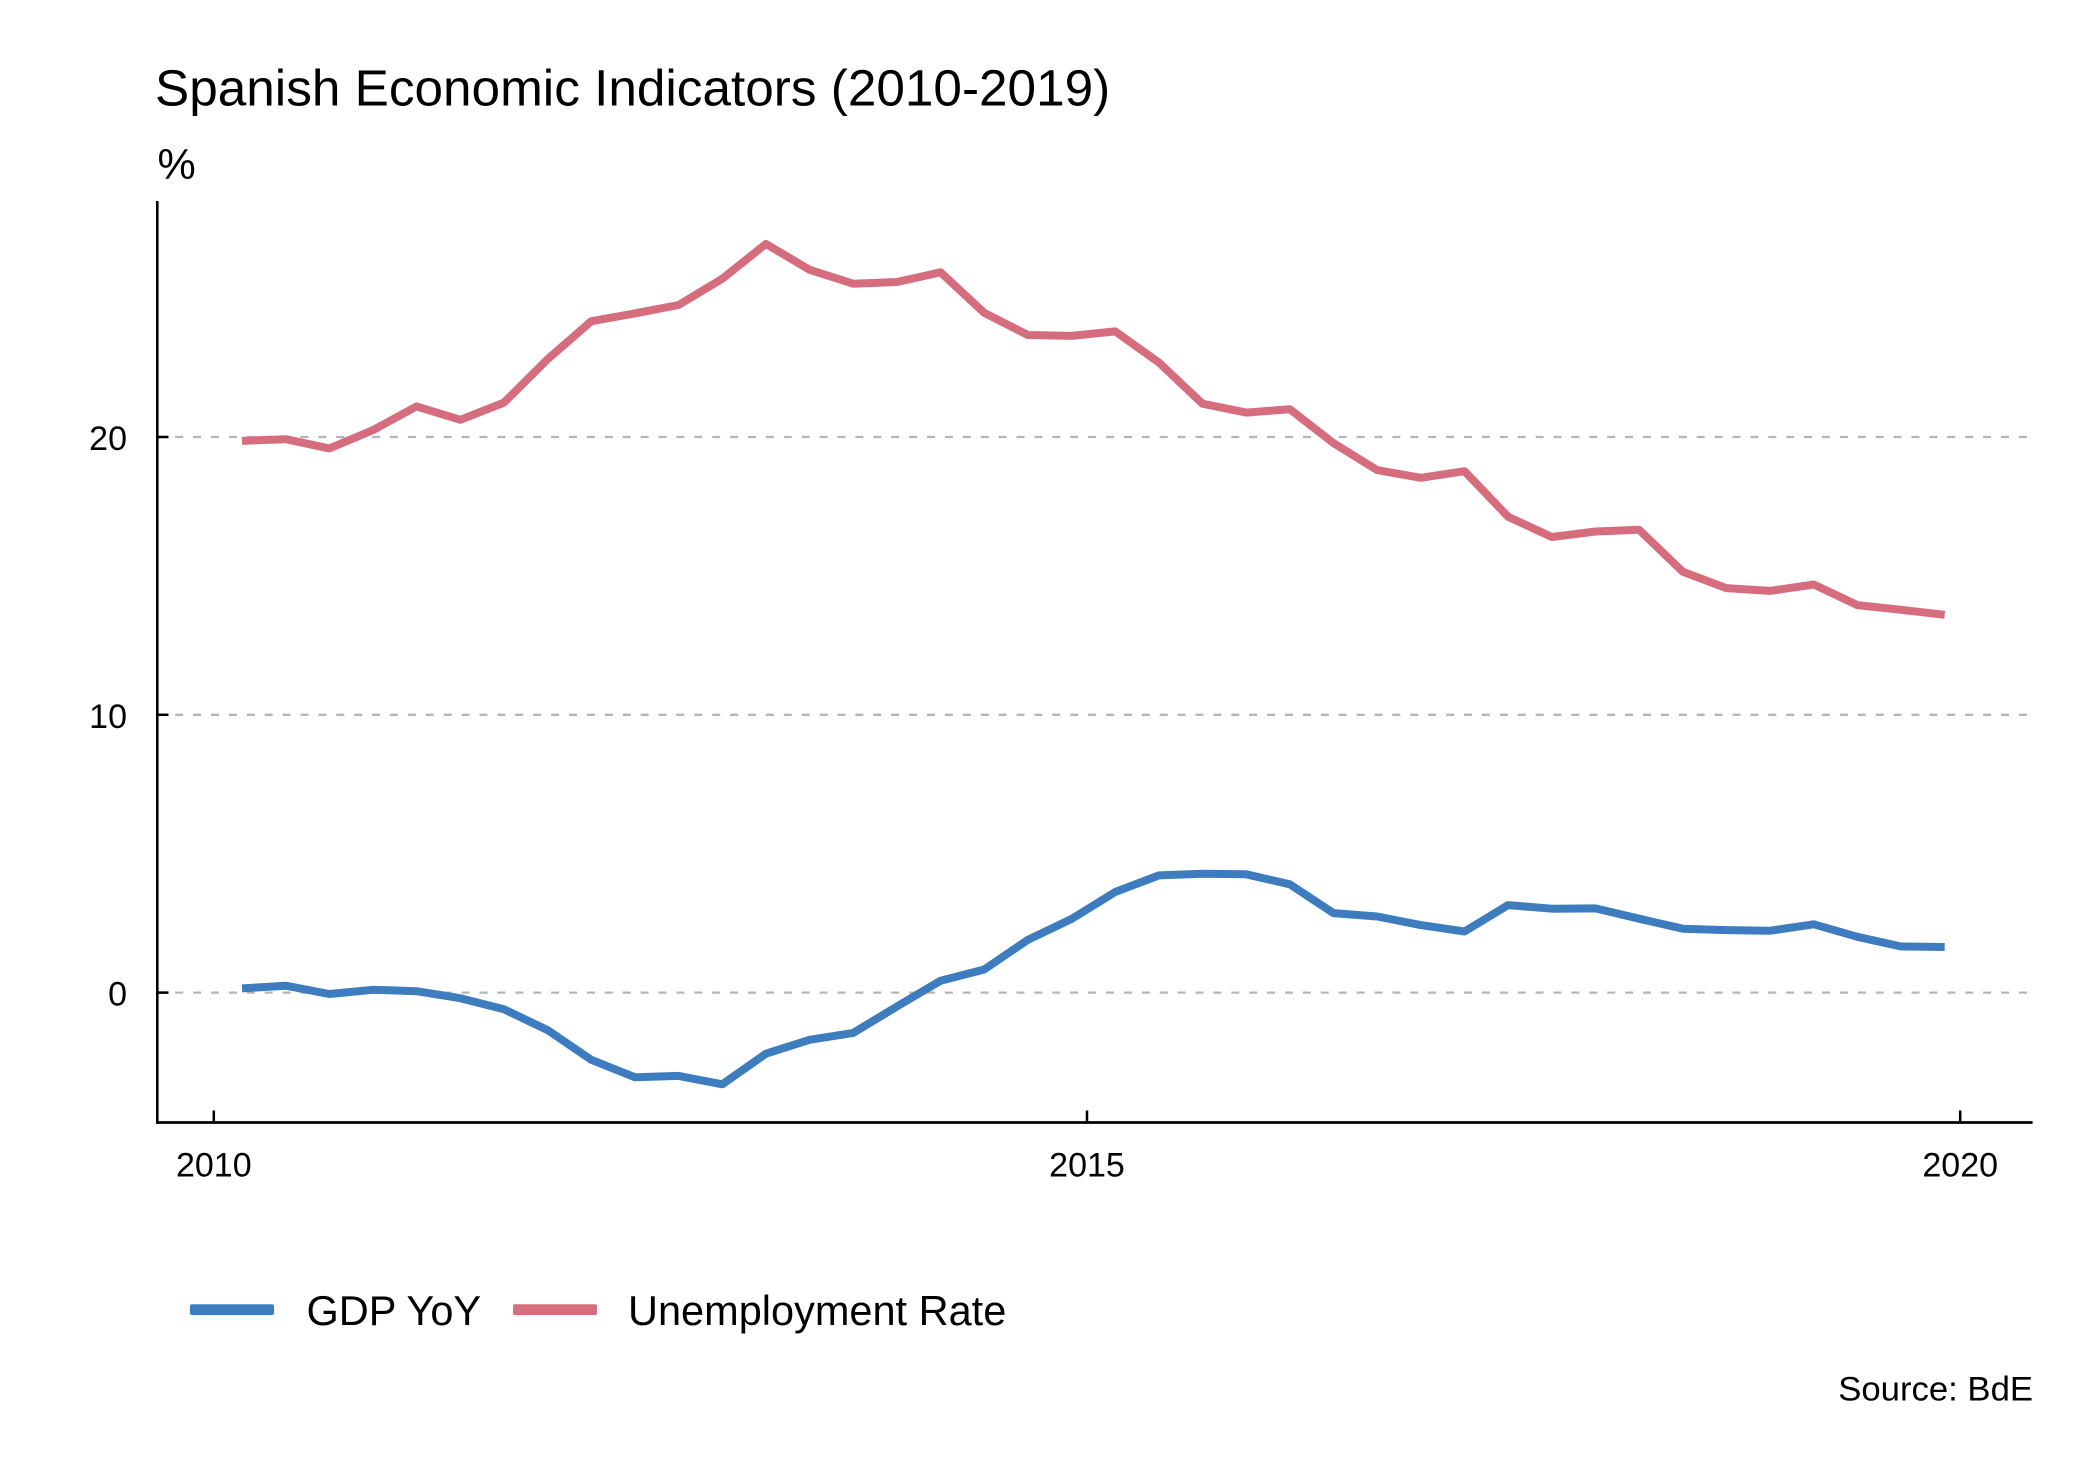 The image size is (2100, 1469). What do you see at coordinates (108, 439) in the screenshot?
I see `svg-text: 20` at bounding box center [108, 439].